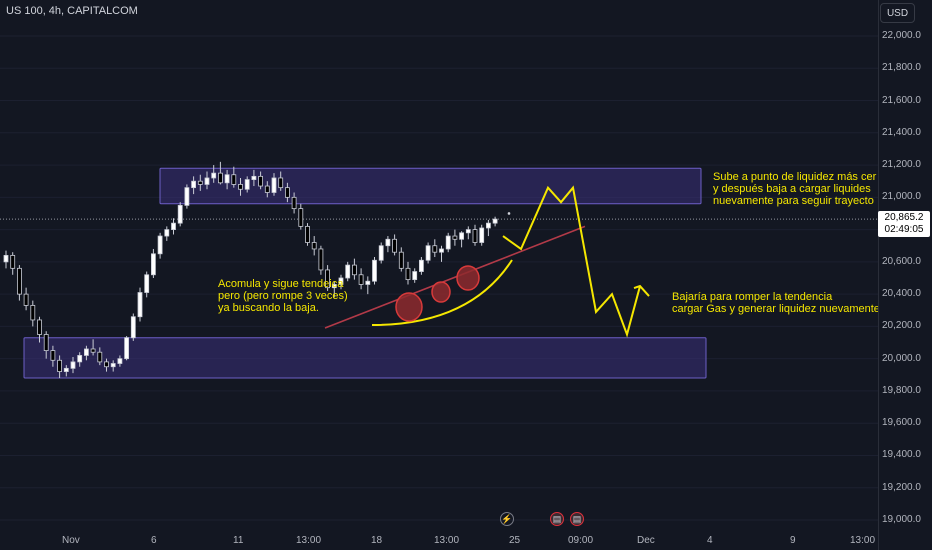 Image resolution: width=932 pixels, height=550 pixels. I want to click on time-tick-label: 09:00, so click(581, 540).